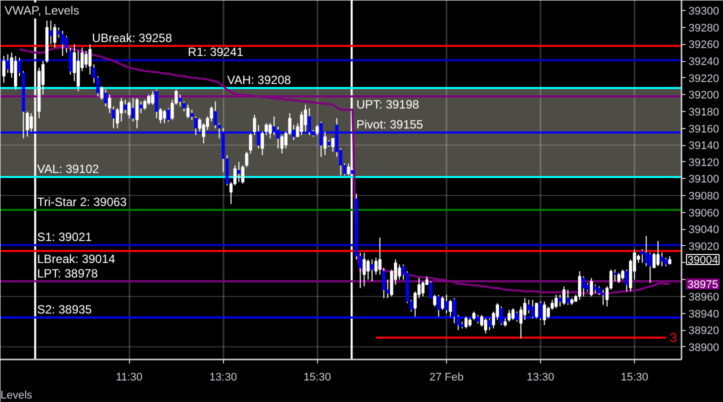 The image size is (723, 402). What do you see at coordinates (703, 260) in the screenshot?
I see `text: 39004` at bounding box center [703, 260].